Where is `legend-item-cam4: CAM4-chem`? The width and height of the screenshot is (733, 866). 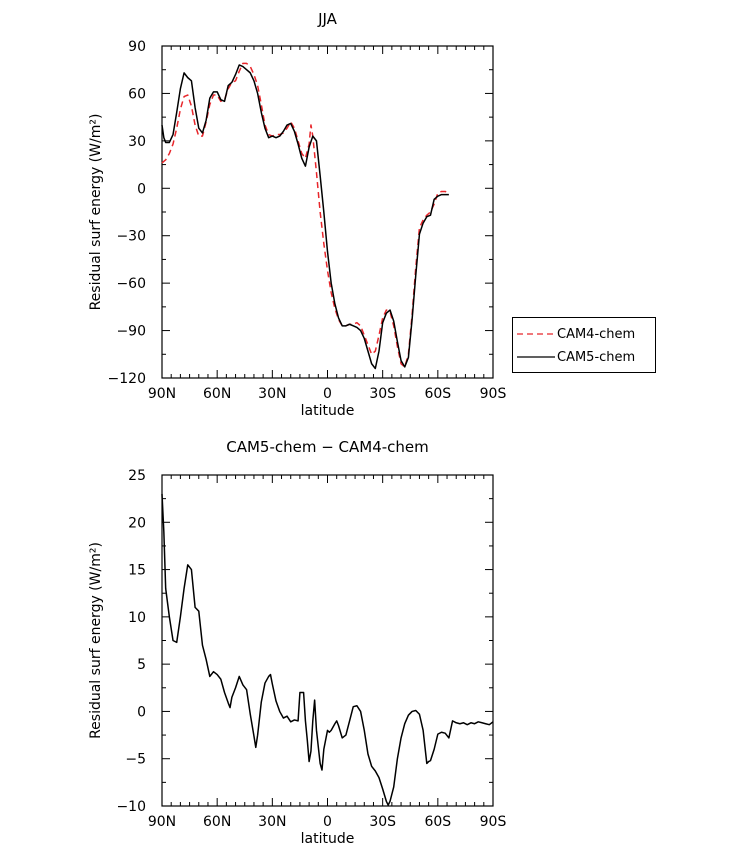 legend-item-cam4: CAM4-chem is located at coordinates (576, 334).